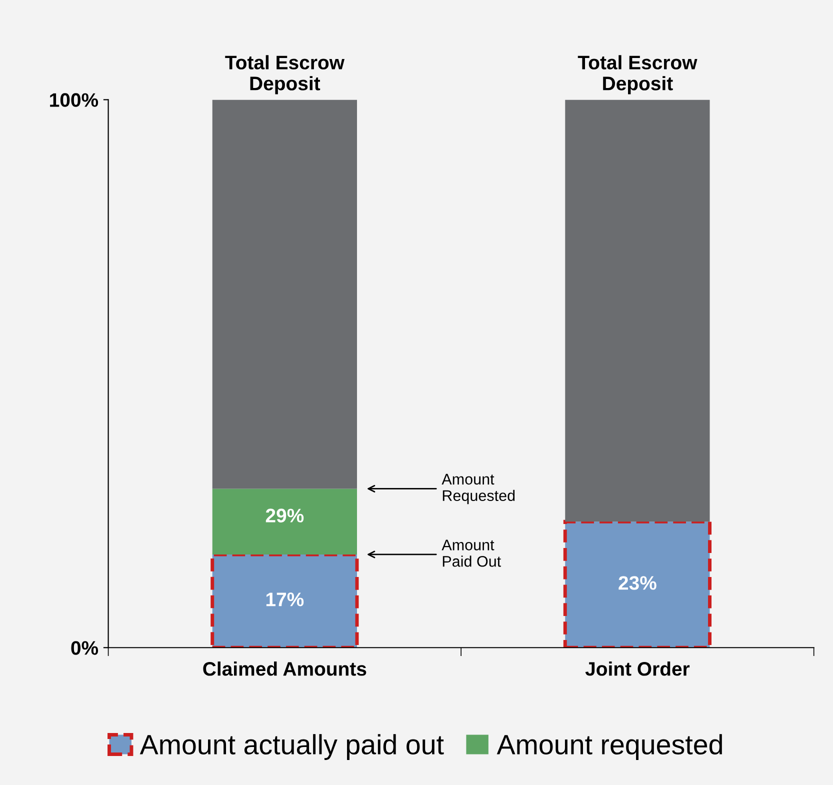 The width and height of the screenshot is (833, 785). Describe the element at coordinates (478, 489) in the screenshot. I see `annotation: Amount Requested` at that location.